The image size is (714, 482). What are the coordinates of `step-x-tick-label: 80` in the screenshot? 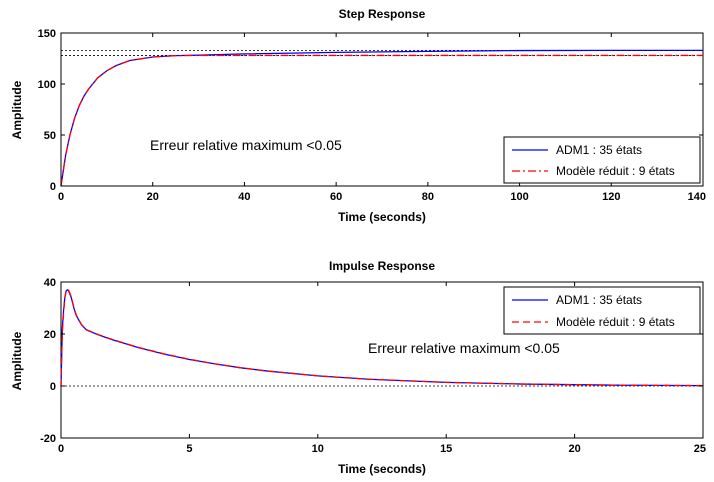 It's located at (428, 197).